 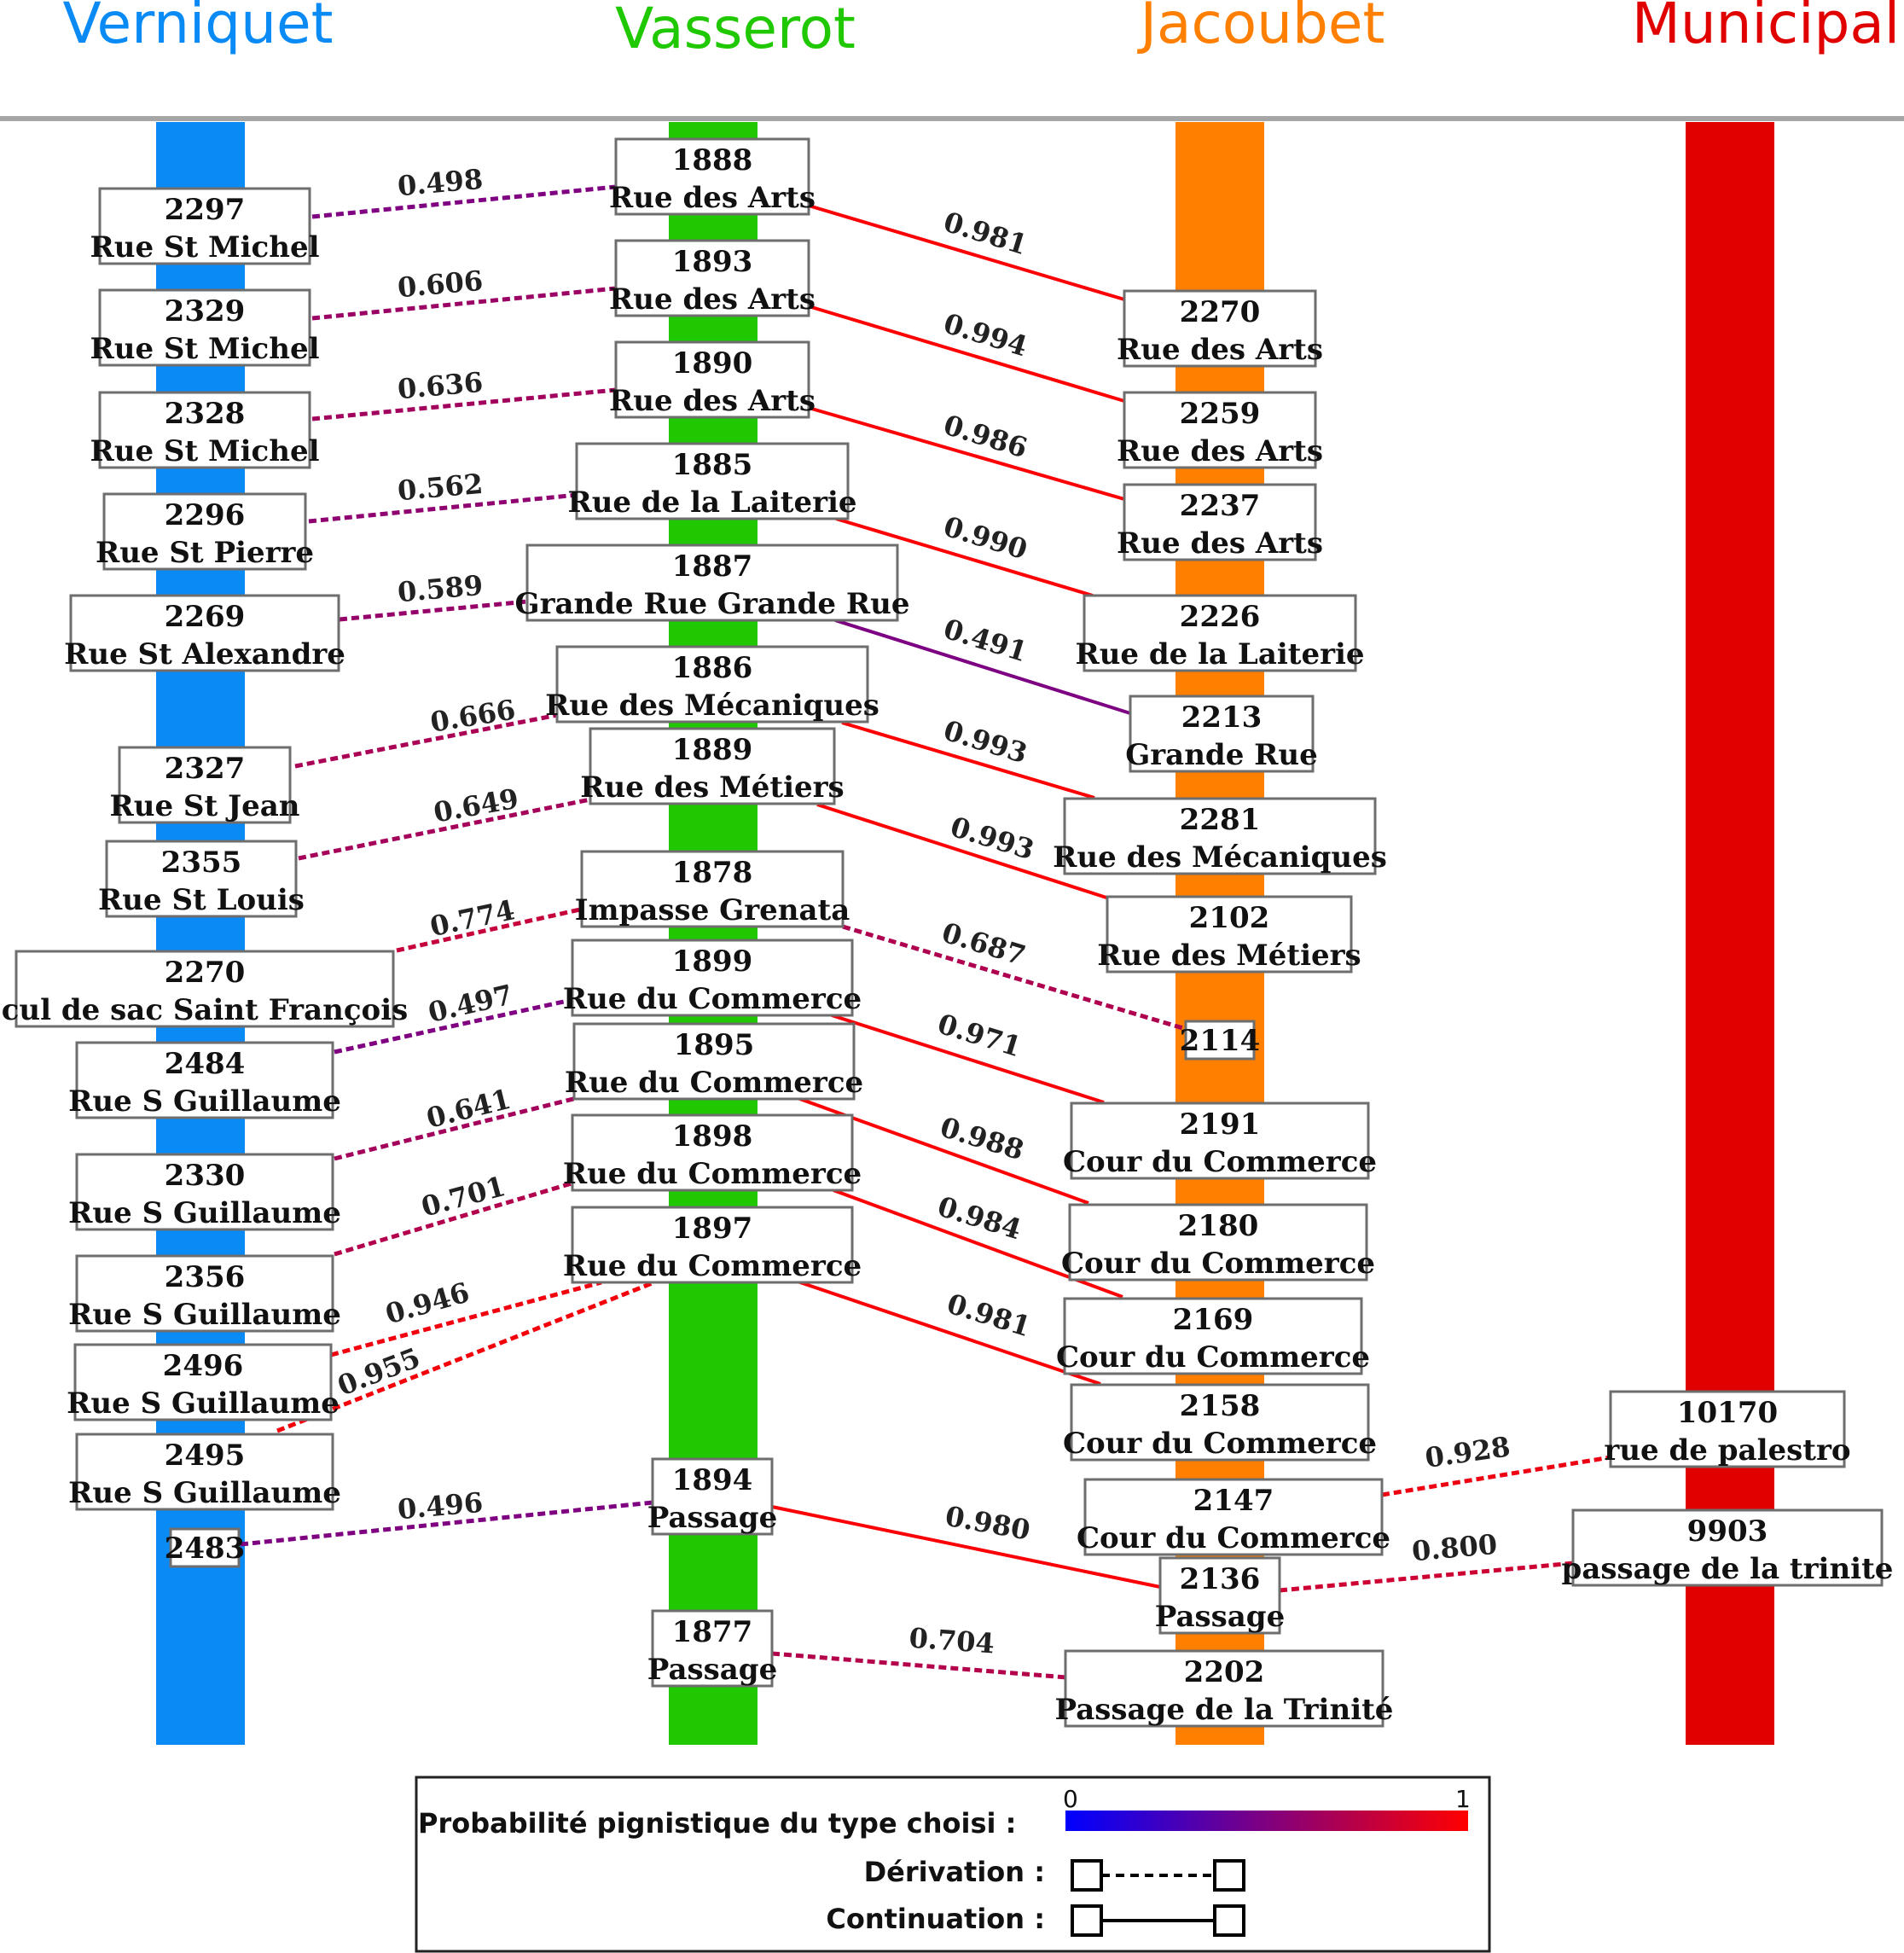 What do you see at coordinates (712, 999) in the screenshot?
I see `node-street-name: Rue du Commerce` at bounding box center [712, 999].